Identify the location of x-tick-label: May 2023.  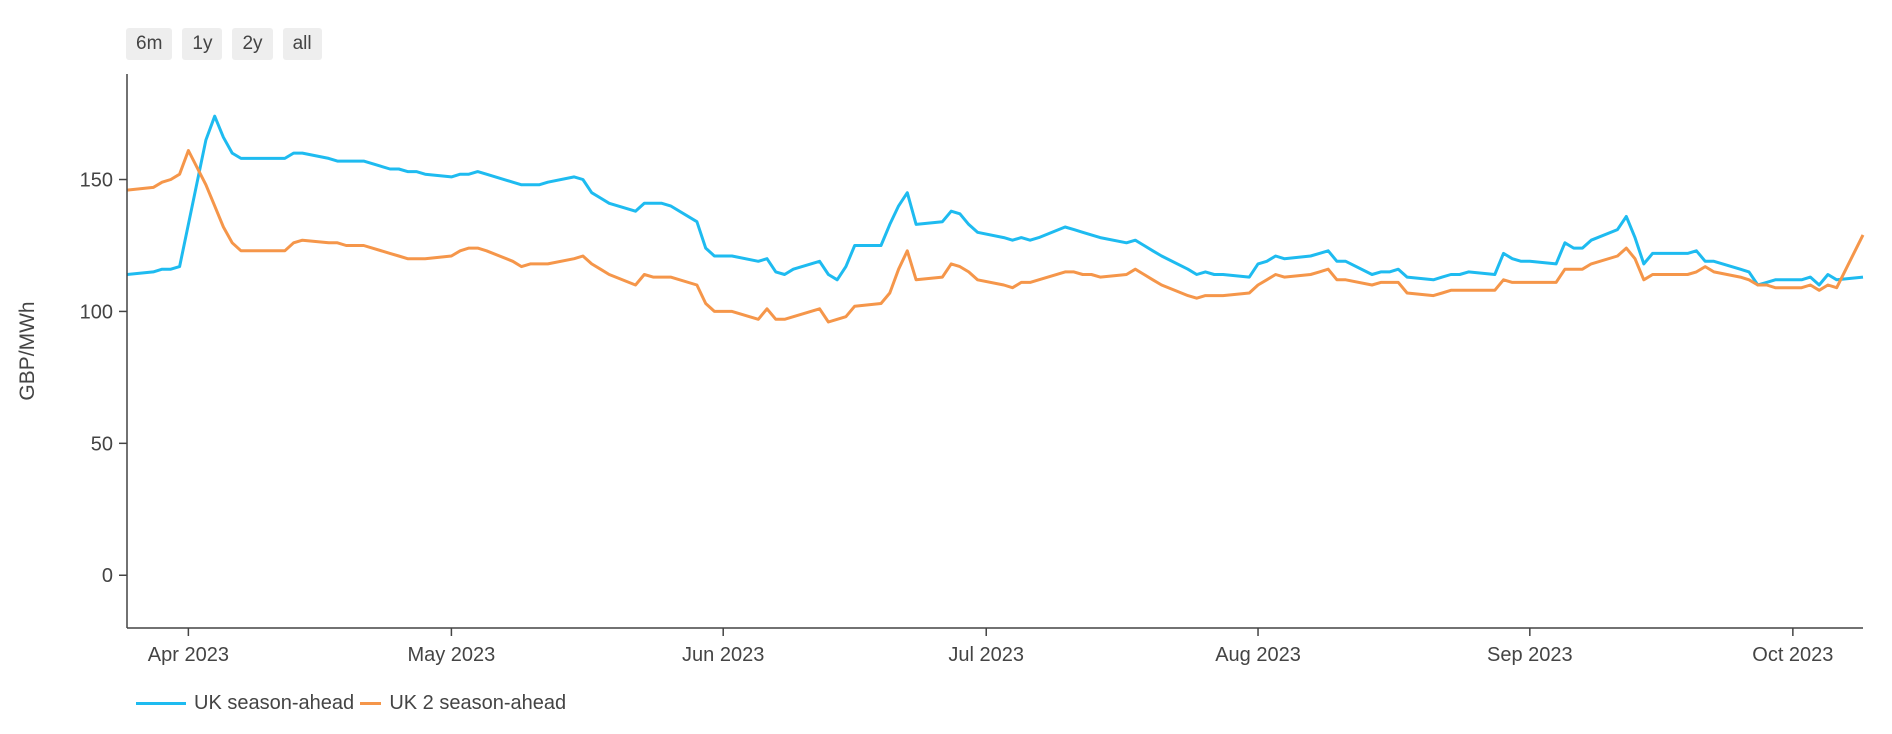
(451, 655).